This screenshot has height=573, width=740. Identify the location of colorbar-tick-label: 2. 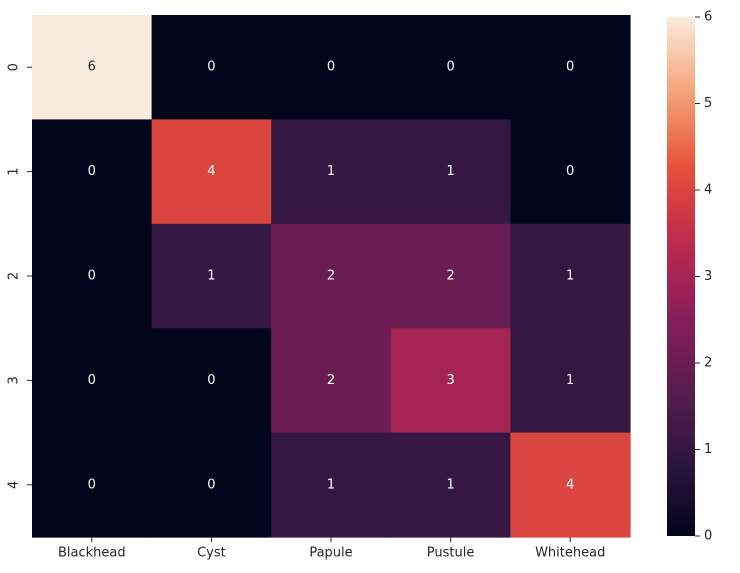
(708, 363).